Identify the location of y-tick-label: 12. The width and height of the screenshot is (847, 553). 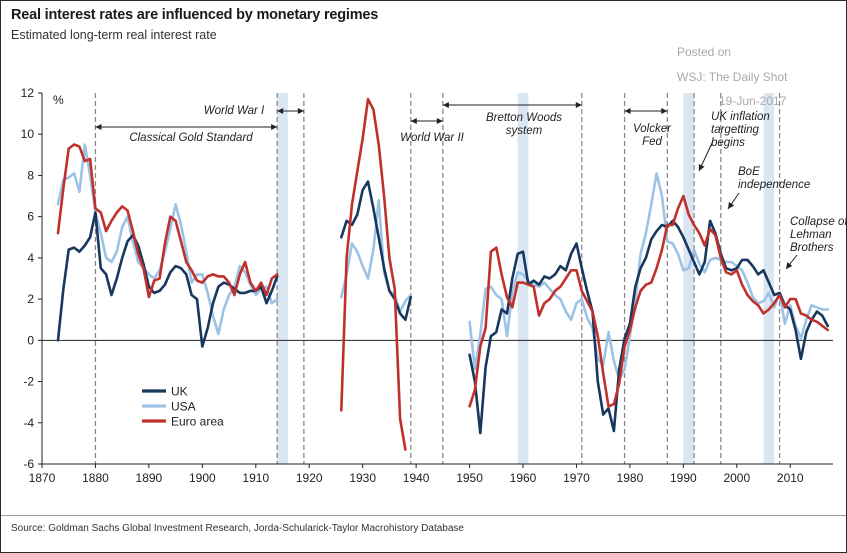
(28, 93).